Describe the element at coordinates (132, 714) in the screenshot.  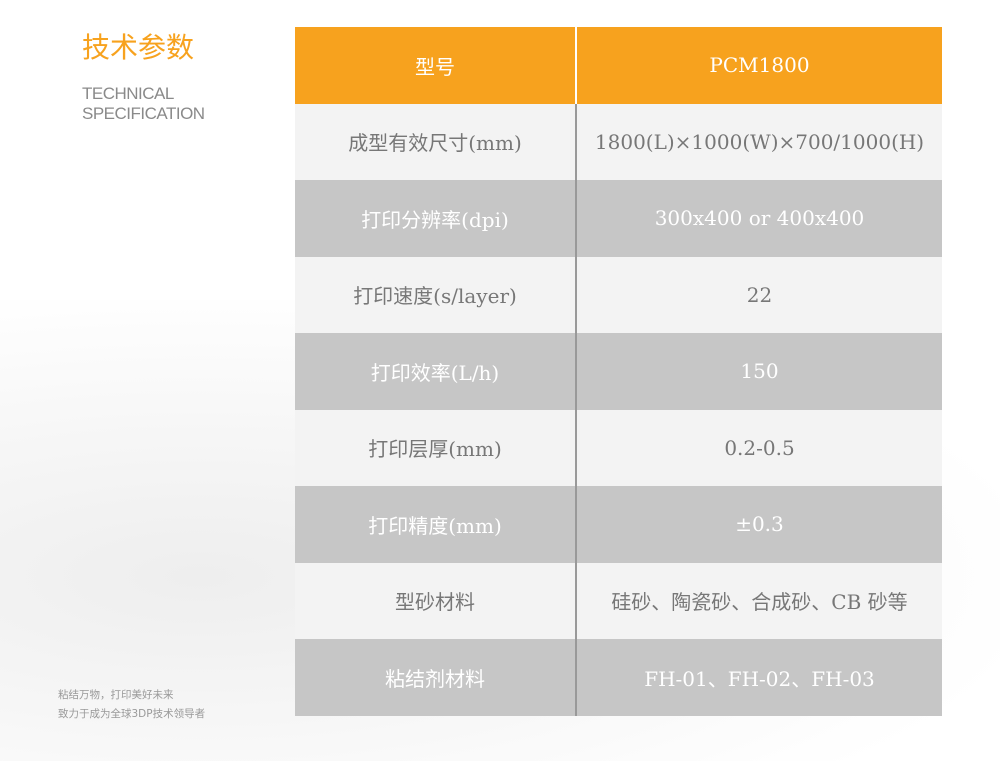
I see `slogan-line: 致力于成为全球3DP技术领导者` at that location.